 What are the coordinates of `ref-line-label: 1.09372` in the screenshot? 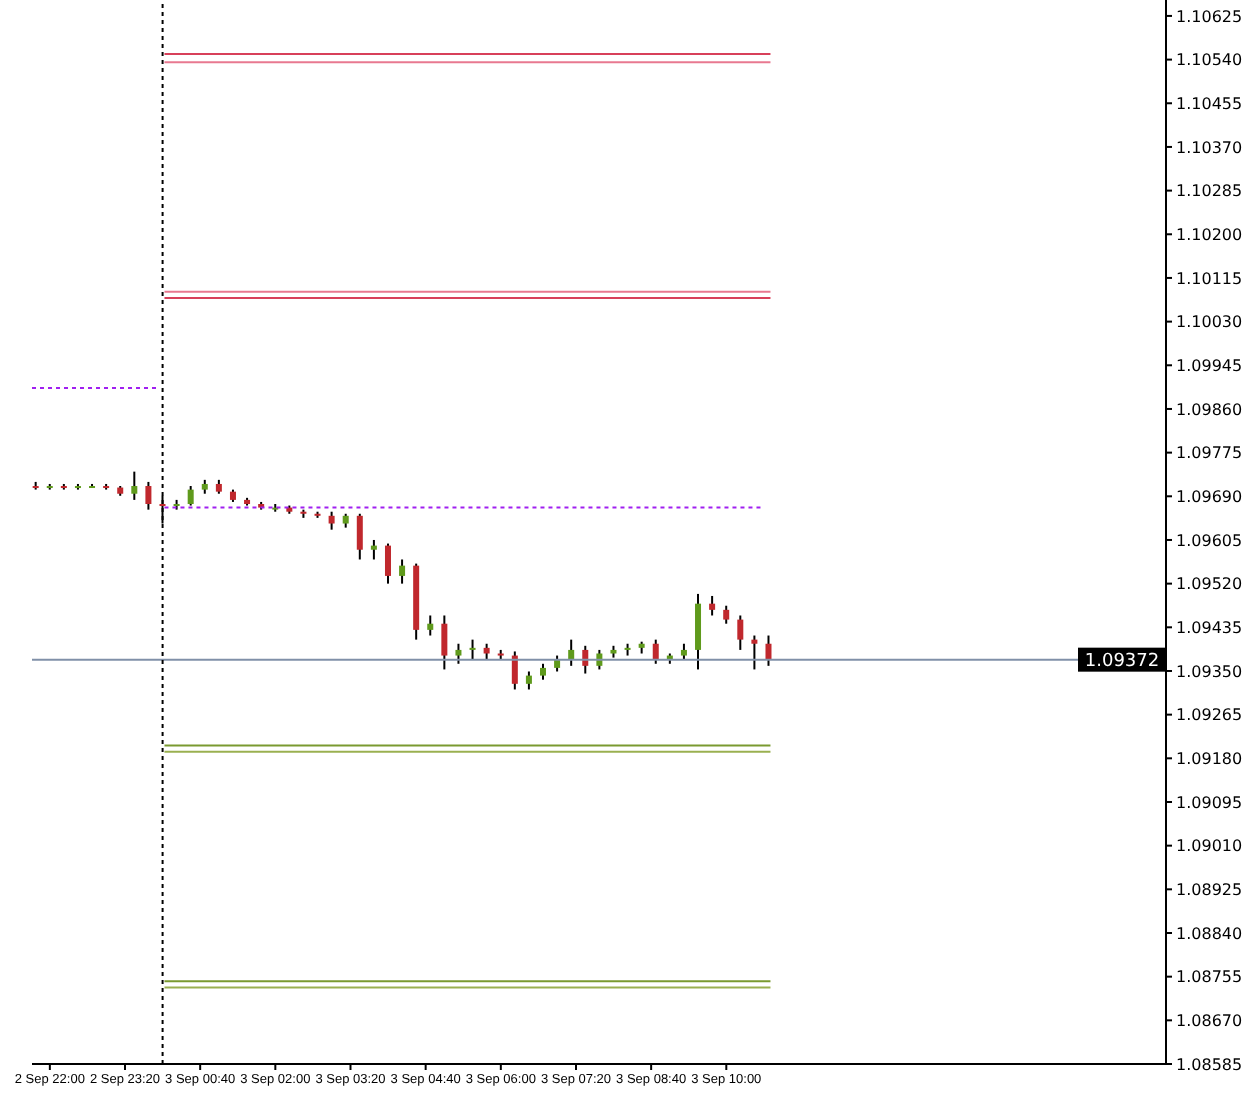 It's located at (1122, 661).